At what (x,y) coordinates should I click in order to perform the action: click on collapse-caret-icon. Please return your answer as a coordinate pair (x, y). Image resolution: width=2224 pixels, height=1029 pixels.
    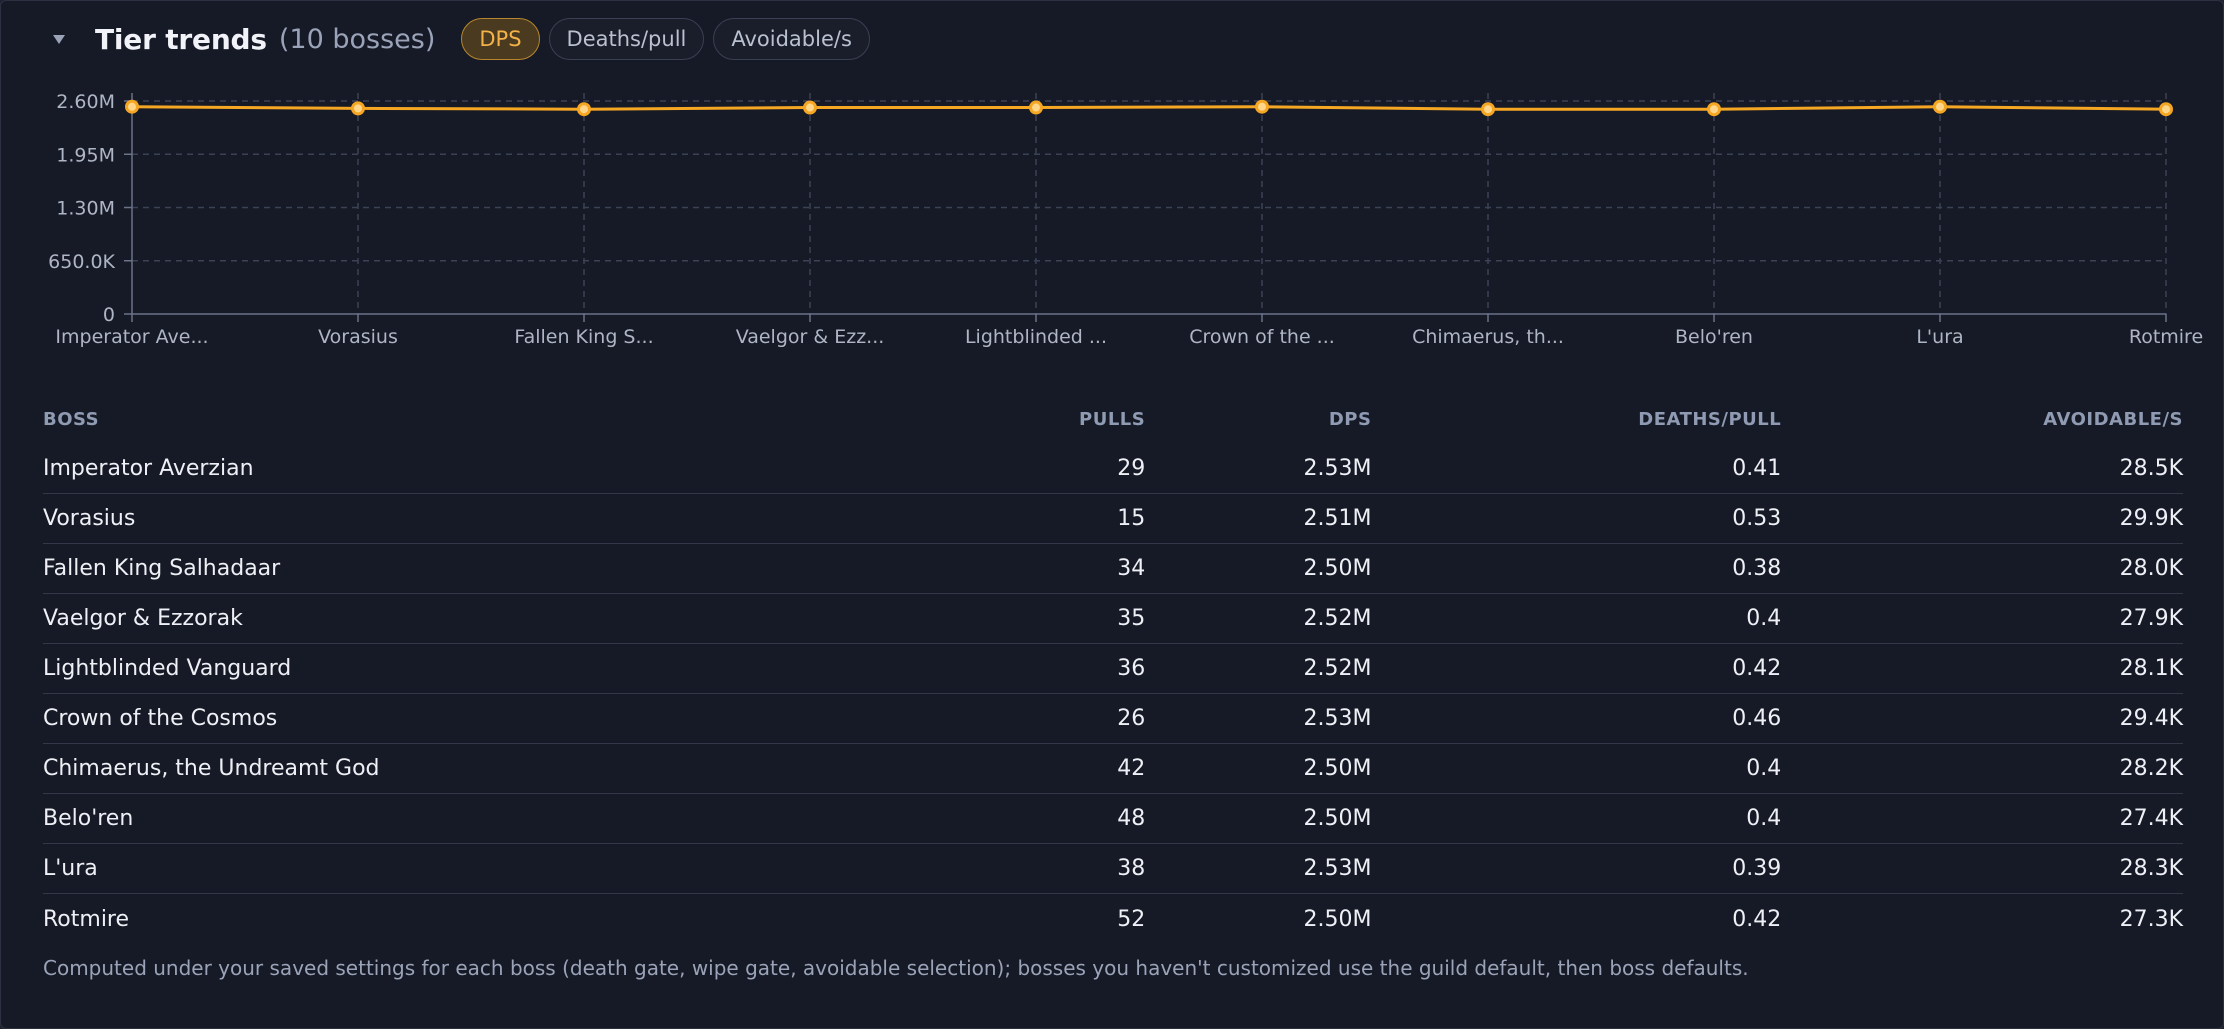
    Looking at the image, I should click on (59, 39).